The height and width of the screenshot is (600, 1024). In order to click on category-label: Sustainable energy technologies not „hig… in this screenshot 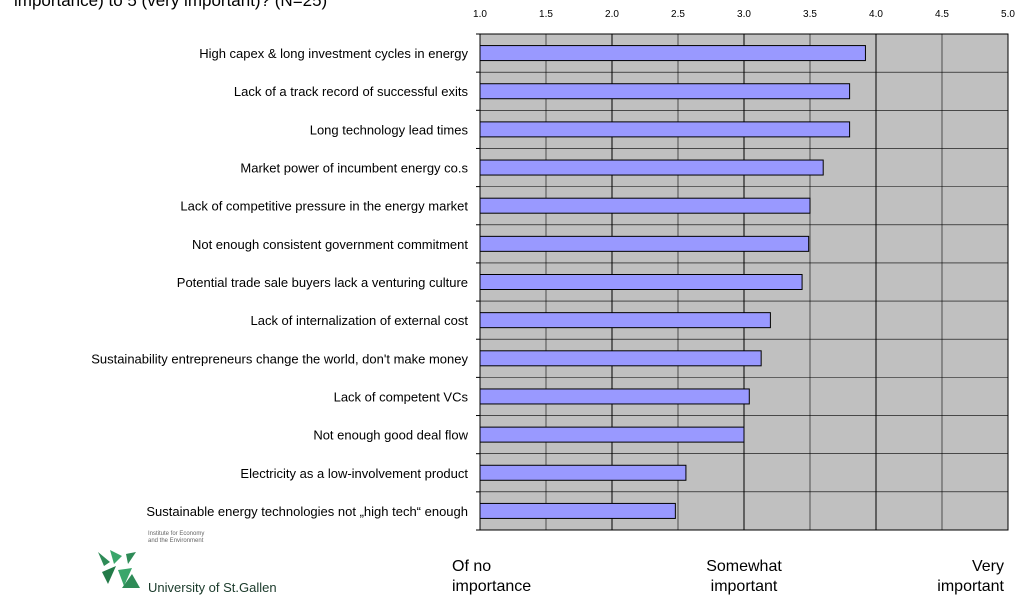, I will do `click(307, 511)`.